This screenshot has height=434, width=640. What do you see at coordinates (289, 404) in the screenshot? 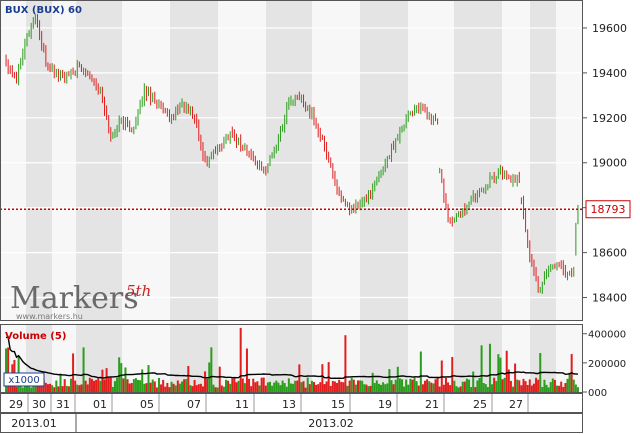
I see `date-tick-label: 13` at bounding box center [289, 404].